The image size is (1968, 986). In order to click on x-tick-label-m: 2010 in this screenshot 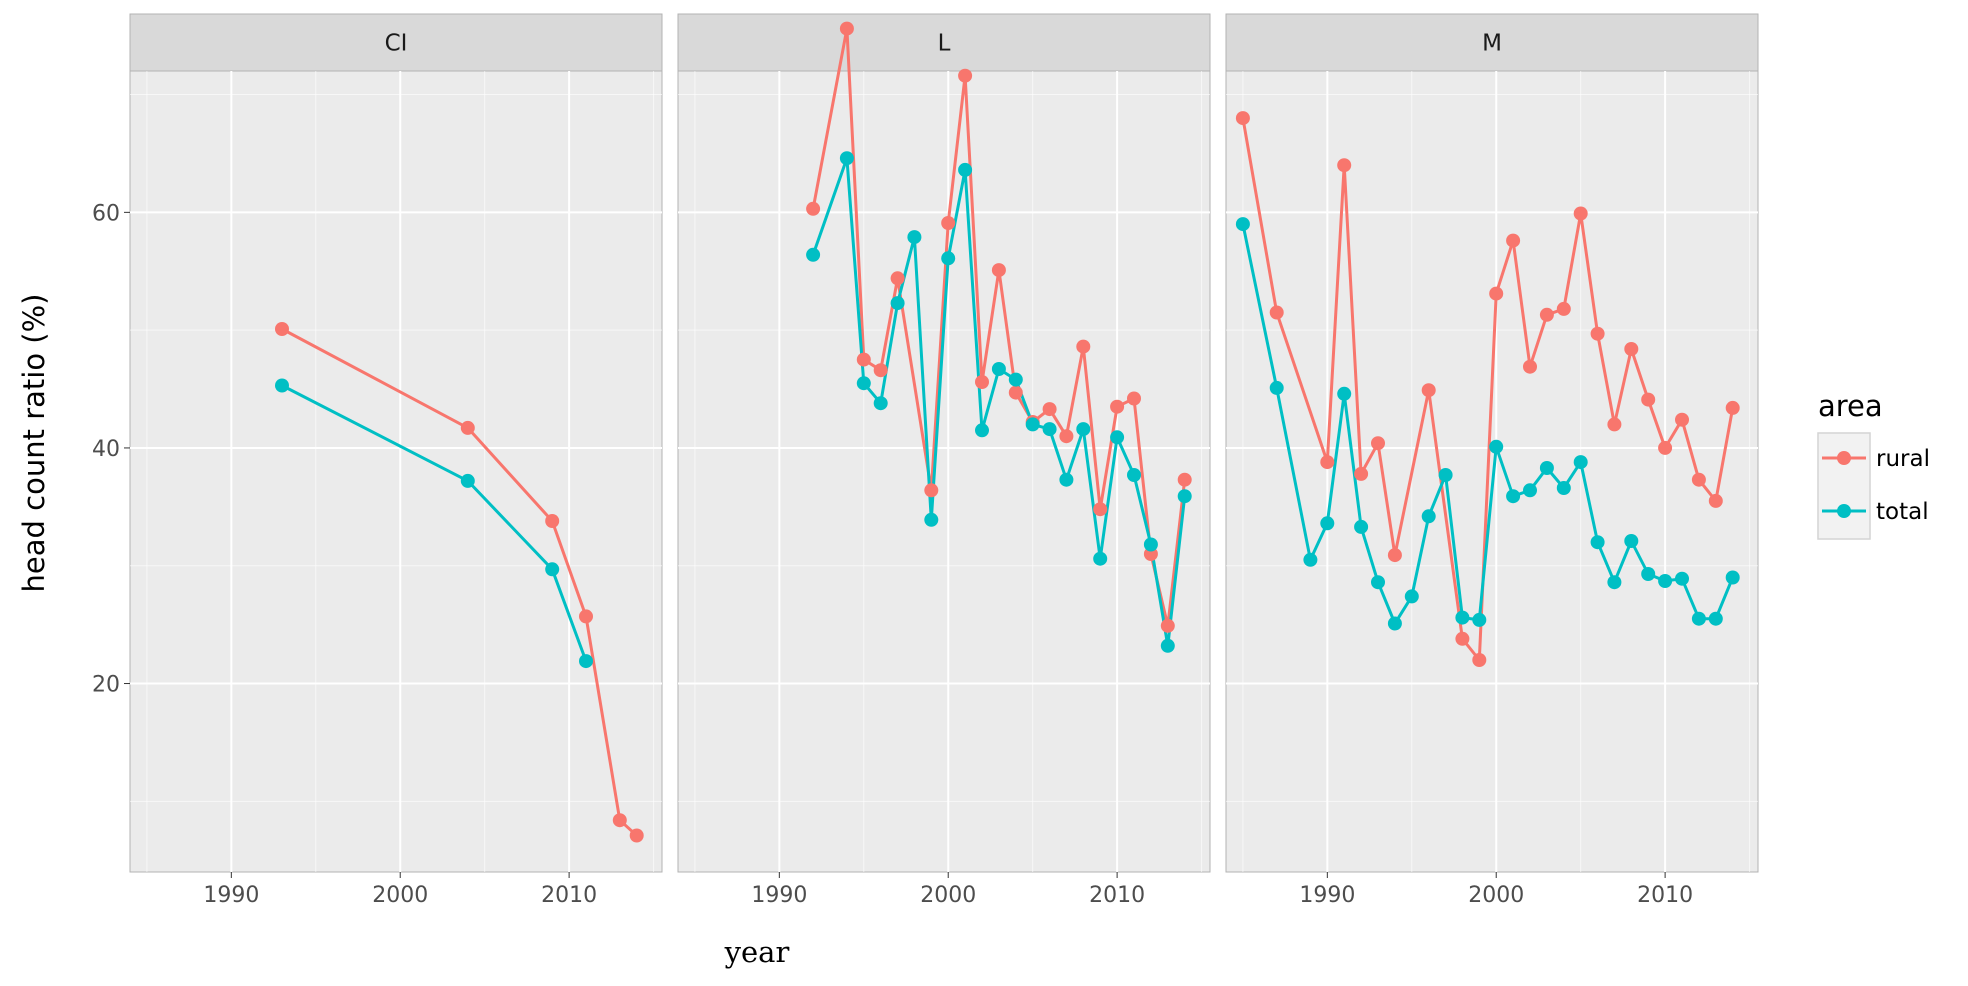, I will do `click(1665, 895)`.